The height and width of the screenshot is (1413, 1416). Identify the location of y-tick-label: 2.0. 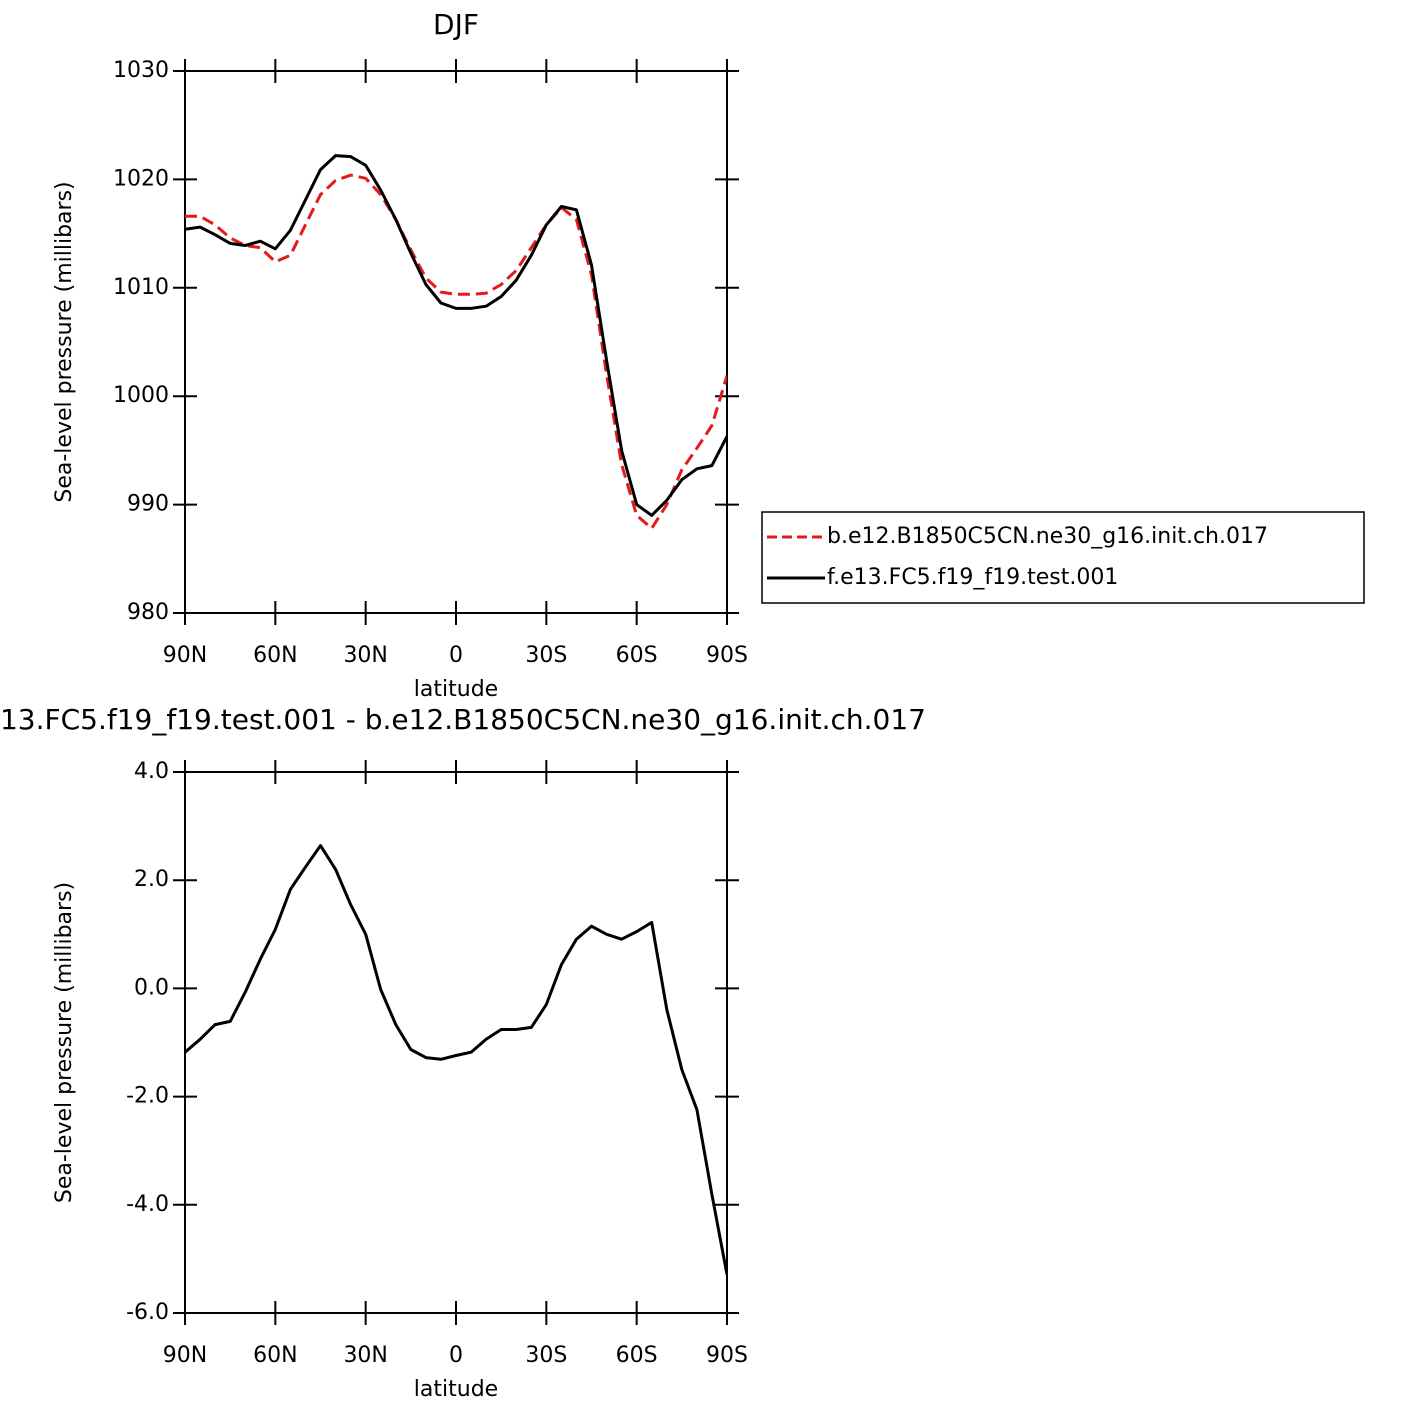
(151, 879).